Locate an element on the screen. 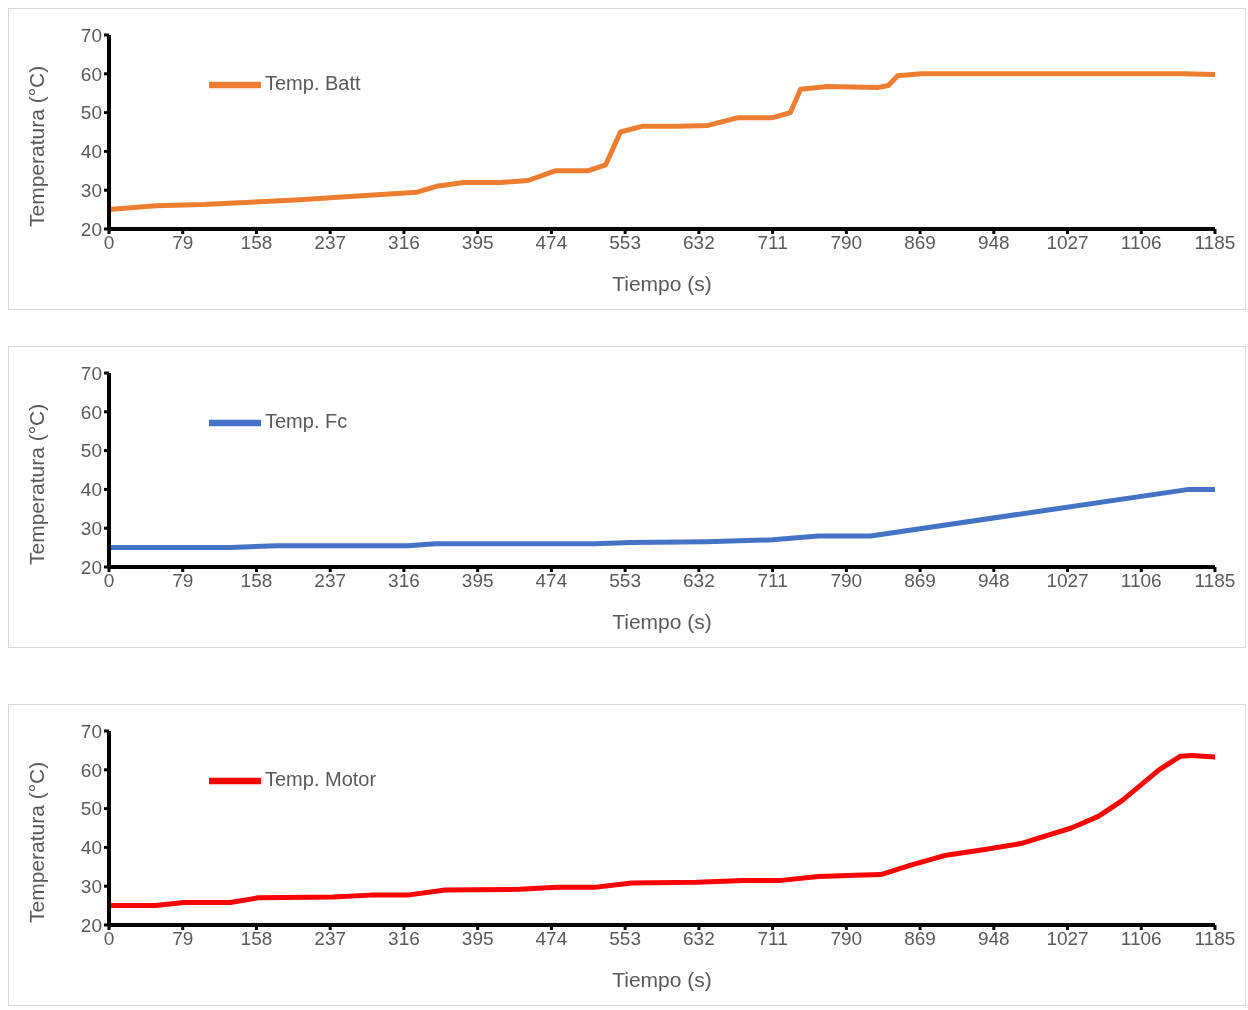  legend-label: Temp. Motor is located at coordinates (321, 779).